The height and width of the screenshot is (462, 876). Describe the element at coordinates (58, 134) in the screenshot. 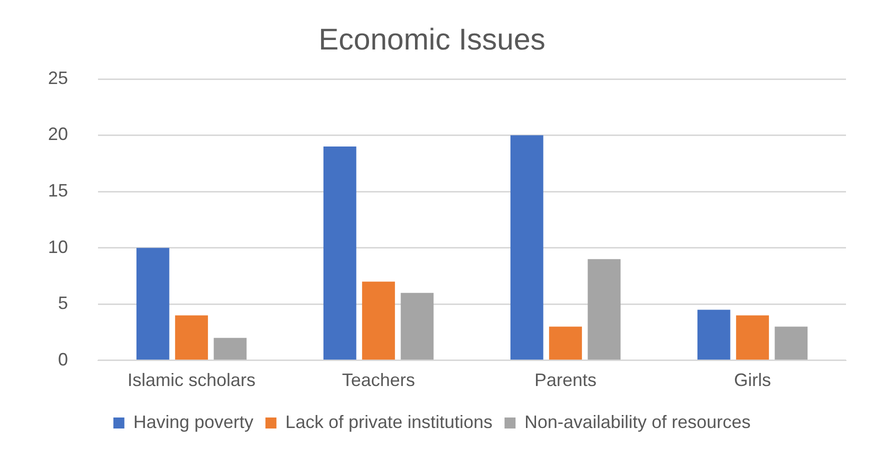

I see `y-tick-label: 20` at that location.